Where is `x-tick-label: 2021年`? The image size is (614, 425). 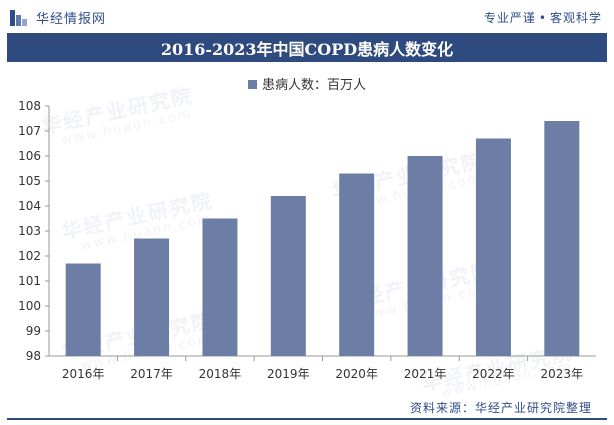
x-tick-label: 2021年 is located at coordinates (425, 374).